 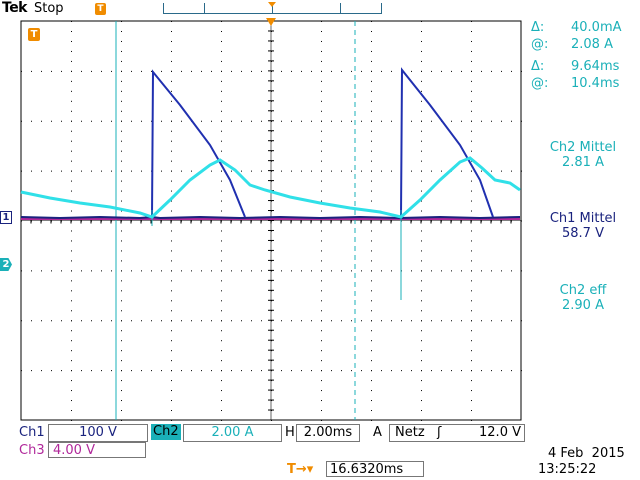 What do you see at coordinates (583, 155) in the screenshot?
I see `measurement-ch2-mean: Ch2 Mittel 2.81 A` at bounding box center [583, 155].